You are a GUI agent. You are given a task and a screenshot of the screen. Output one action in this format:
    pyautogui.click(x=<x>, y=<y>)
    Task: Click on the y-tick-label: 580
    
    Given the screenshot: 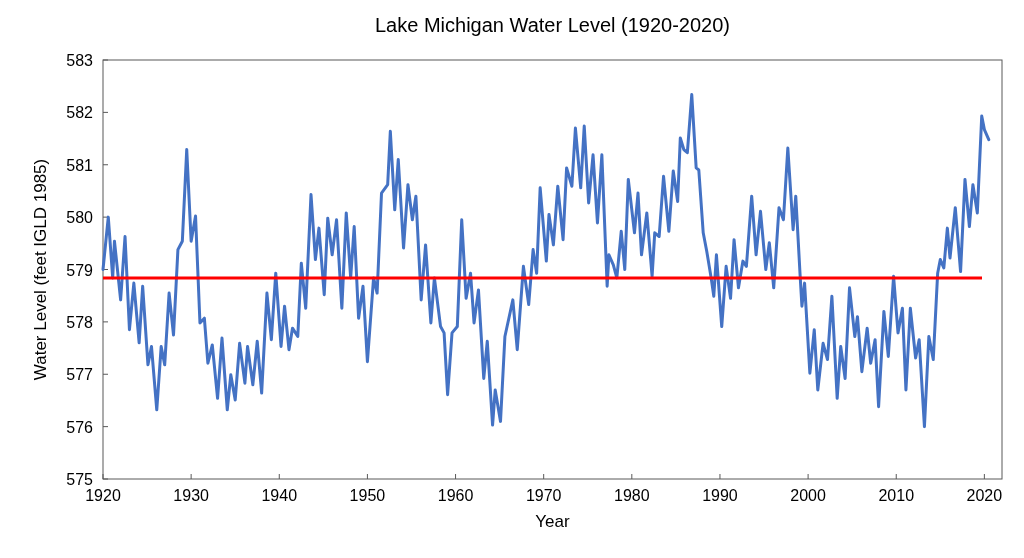 What is the action you would take?
    pyautogui.click(x=80, y=218)
    